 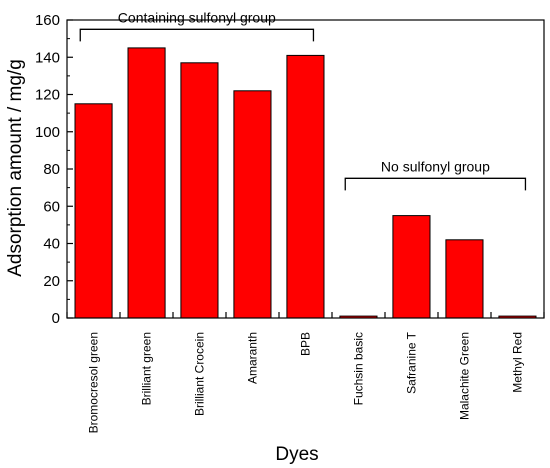 What do you see at coordinates (306, 344) in the screenshot?
I see `x-category-label-4: BPB` at bounding box center [306, 344].